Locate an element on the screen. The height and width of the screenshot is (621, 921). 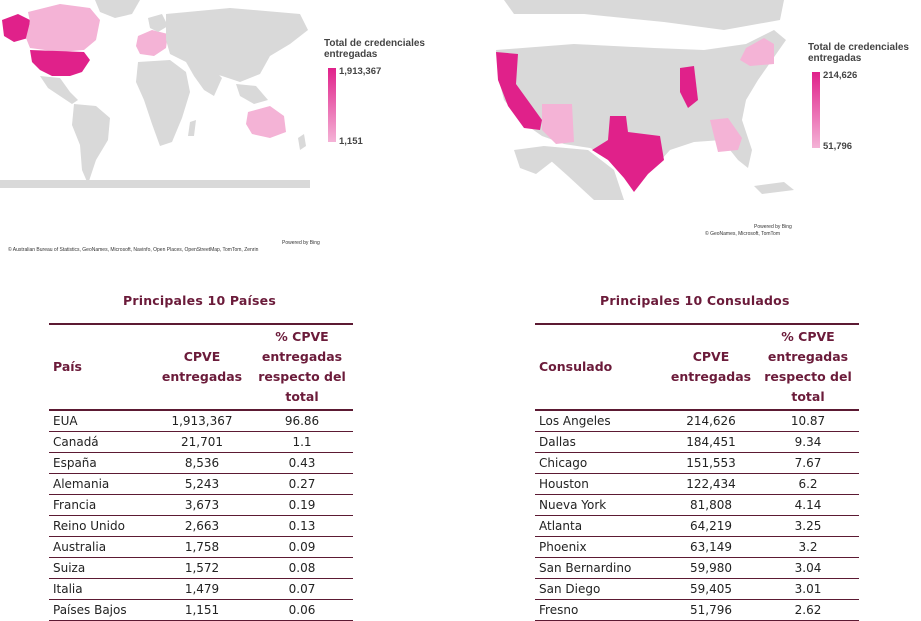
cpve-cell: 1,151 is located at coordinates (202, 610).